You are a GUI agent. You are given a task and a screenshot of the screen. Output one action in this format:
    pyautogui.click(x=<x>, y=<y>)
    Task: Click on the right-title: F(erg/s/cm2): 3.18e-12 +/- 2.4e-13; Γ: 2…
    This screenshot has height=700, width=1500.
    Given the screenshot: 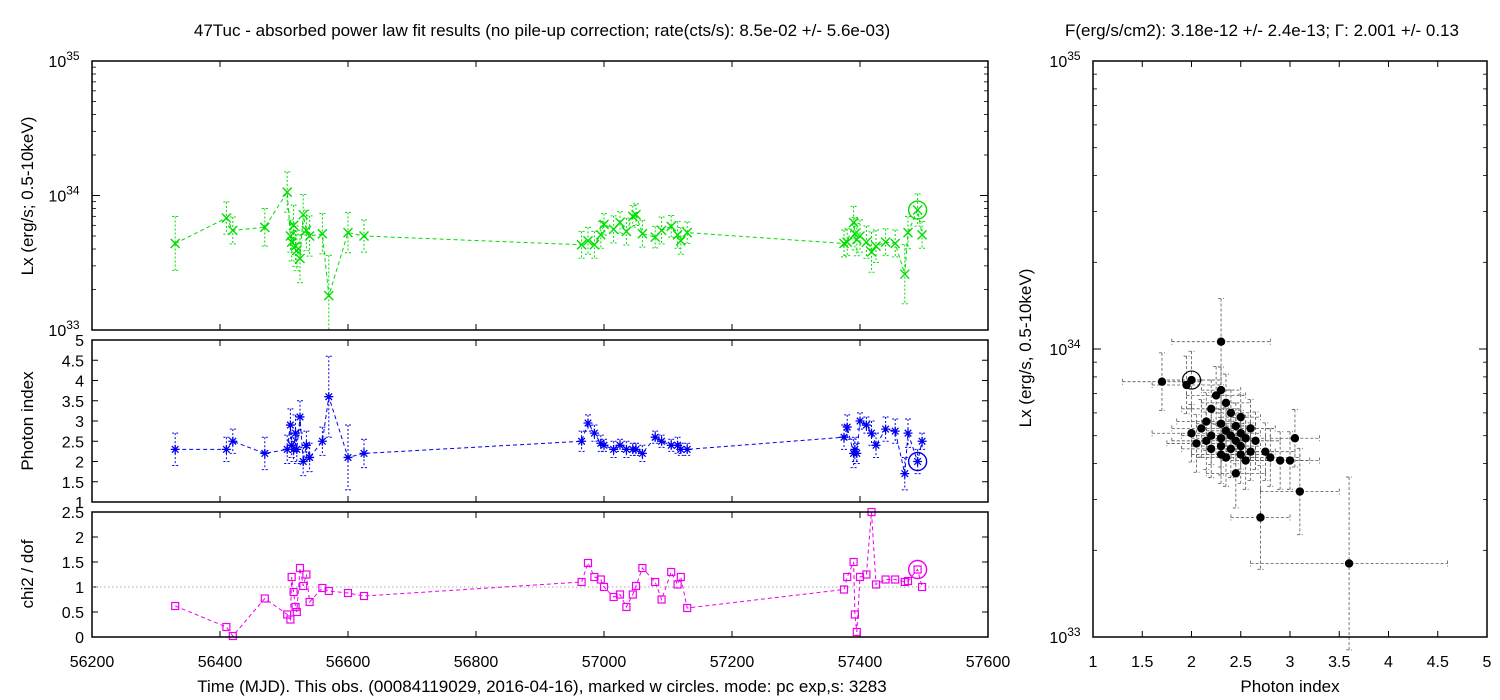 What is the action you would take?
    pyautogui.click(x=1262, y=30)
    